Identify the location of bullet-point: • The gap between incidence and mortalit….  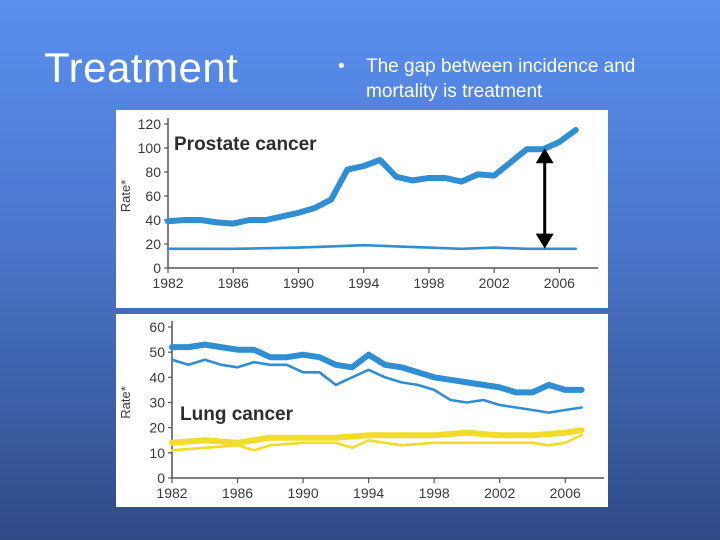
(508, 79).